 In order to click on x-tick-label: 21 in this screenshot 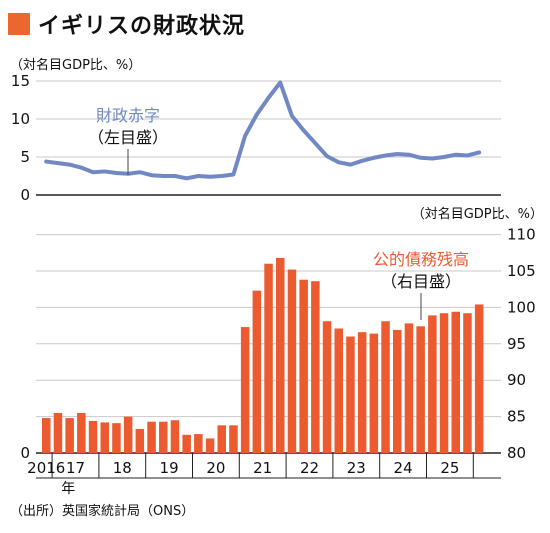, I will do `click(262, 468)`.